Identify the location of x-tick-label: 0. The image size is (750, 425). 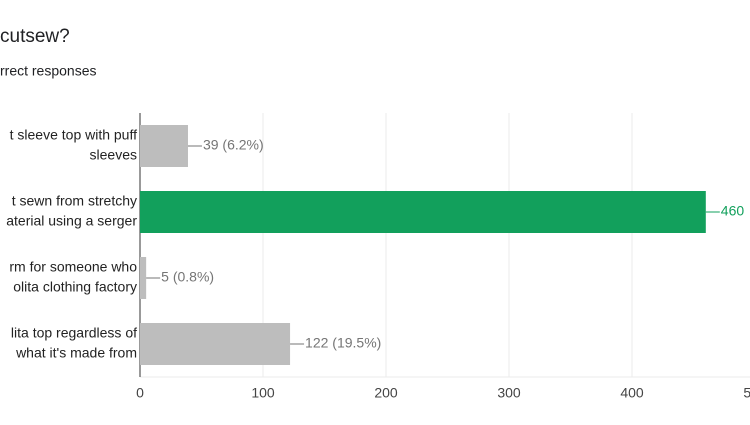
(140, 393).